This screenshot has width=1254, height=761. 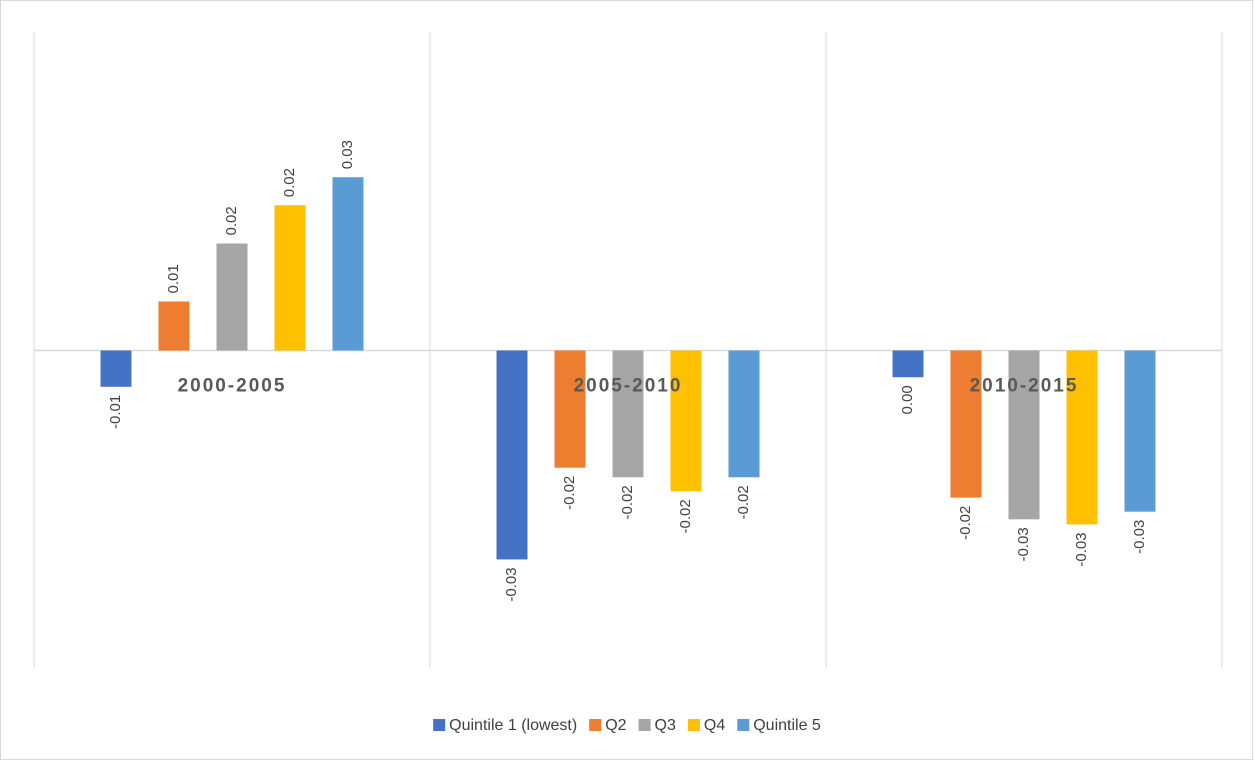 I want to click on data-label: -0.01, so click(x=115, y=412).